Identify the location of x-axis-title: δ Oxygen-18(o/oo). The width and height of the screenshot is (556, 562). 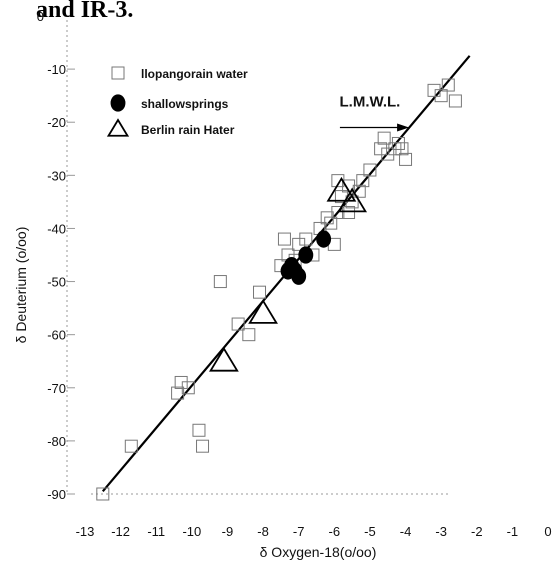
(318, 552).